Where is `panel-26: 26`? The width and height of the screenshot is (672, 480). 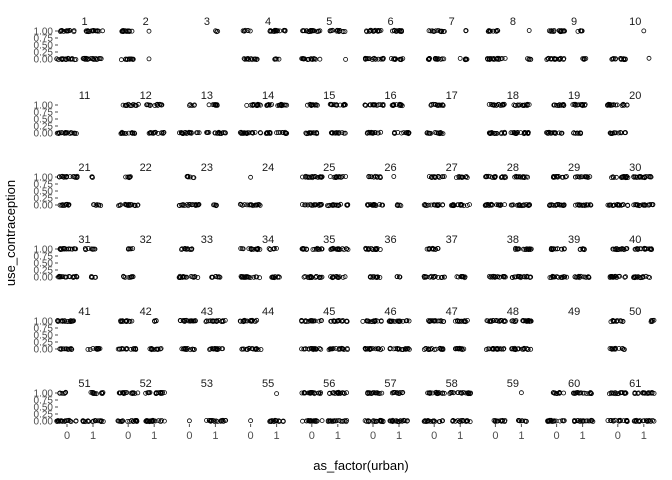 panel-26: 26 is located at coordinates (384, 185).